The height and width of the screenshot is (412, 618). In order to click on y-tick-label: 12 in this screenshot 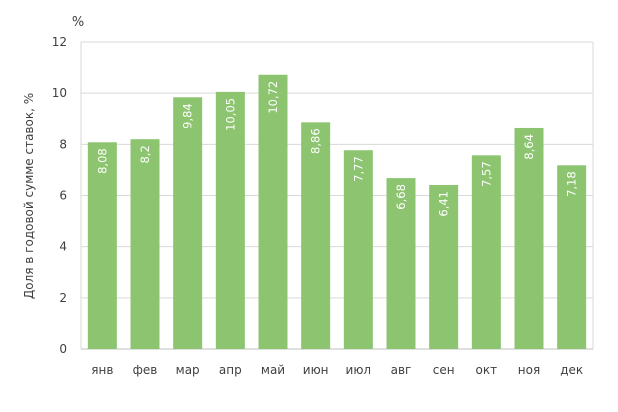, I will do `click(59, 42)`.